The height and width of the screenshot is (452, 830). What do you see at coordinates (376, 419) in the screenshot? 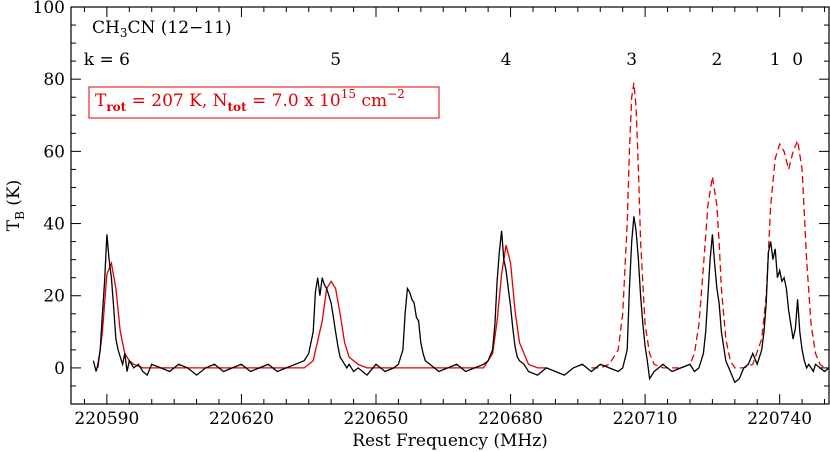
I see `x-tick-label: 220650` at bounding box center [376, 419].